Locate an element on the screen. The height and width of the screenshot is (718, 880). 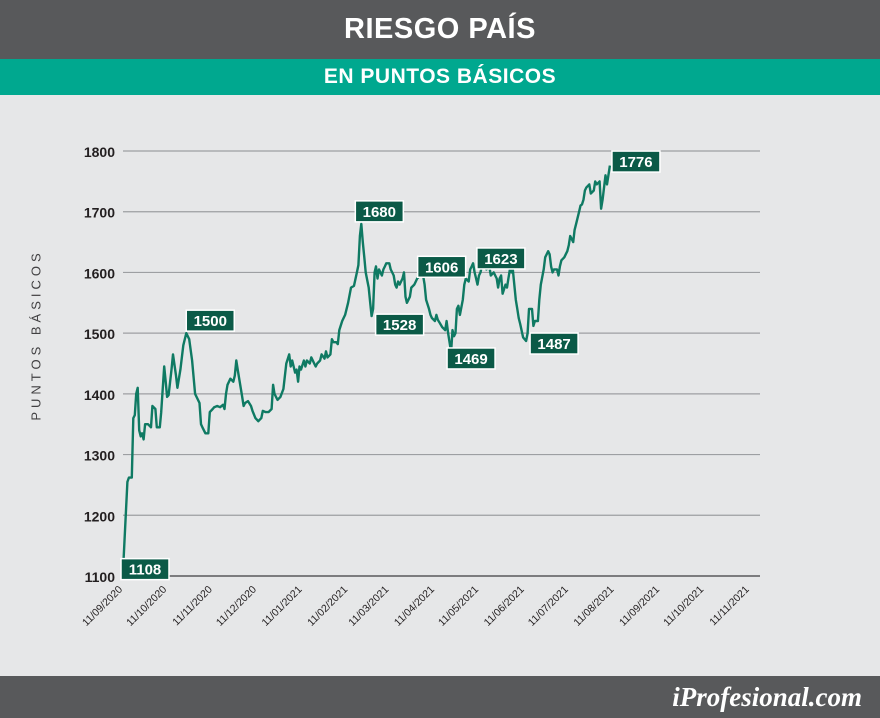
data-label-text: 1528 is located at coordinates (399, 325).